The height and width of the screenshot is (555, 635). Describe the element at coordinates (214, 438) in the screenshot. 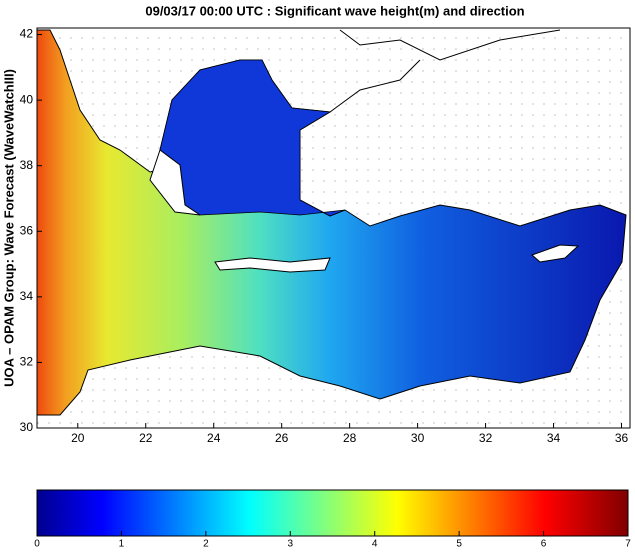

I see `x-tick-label: 24` at that location.